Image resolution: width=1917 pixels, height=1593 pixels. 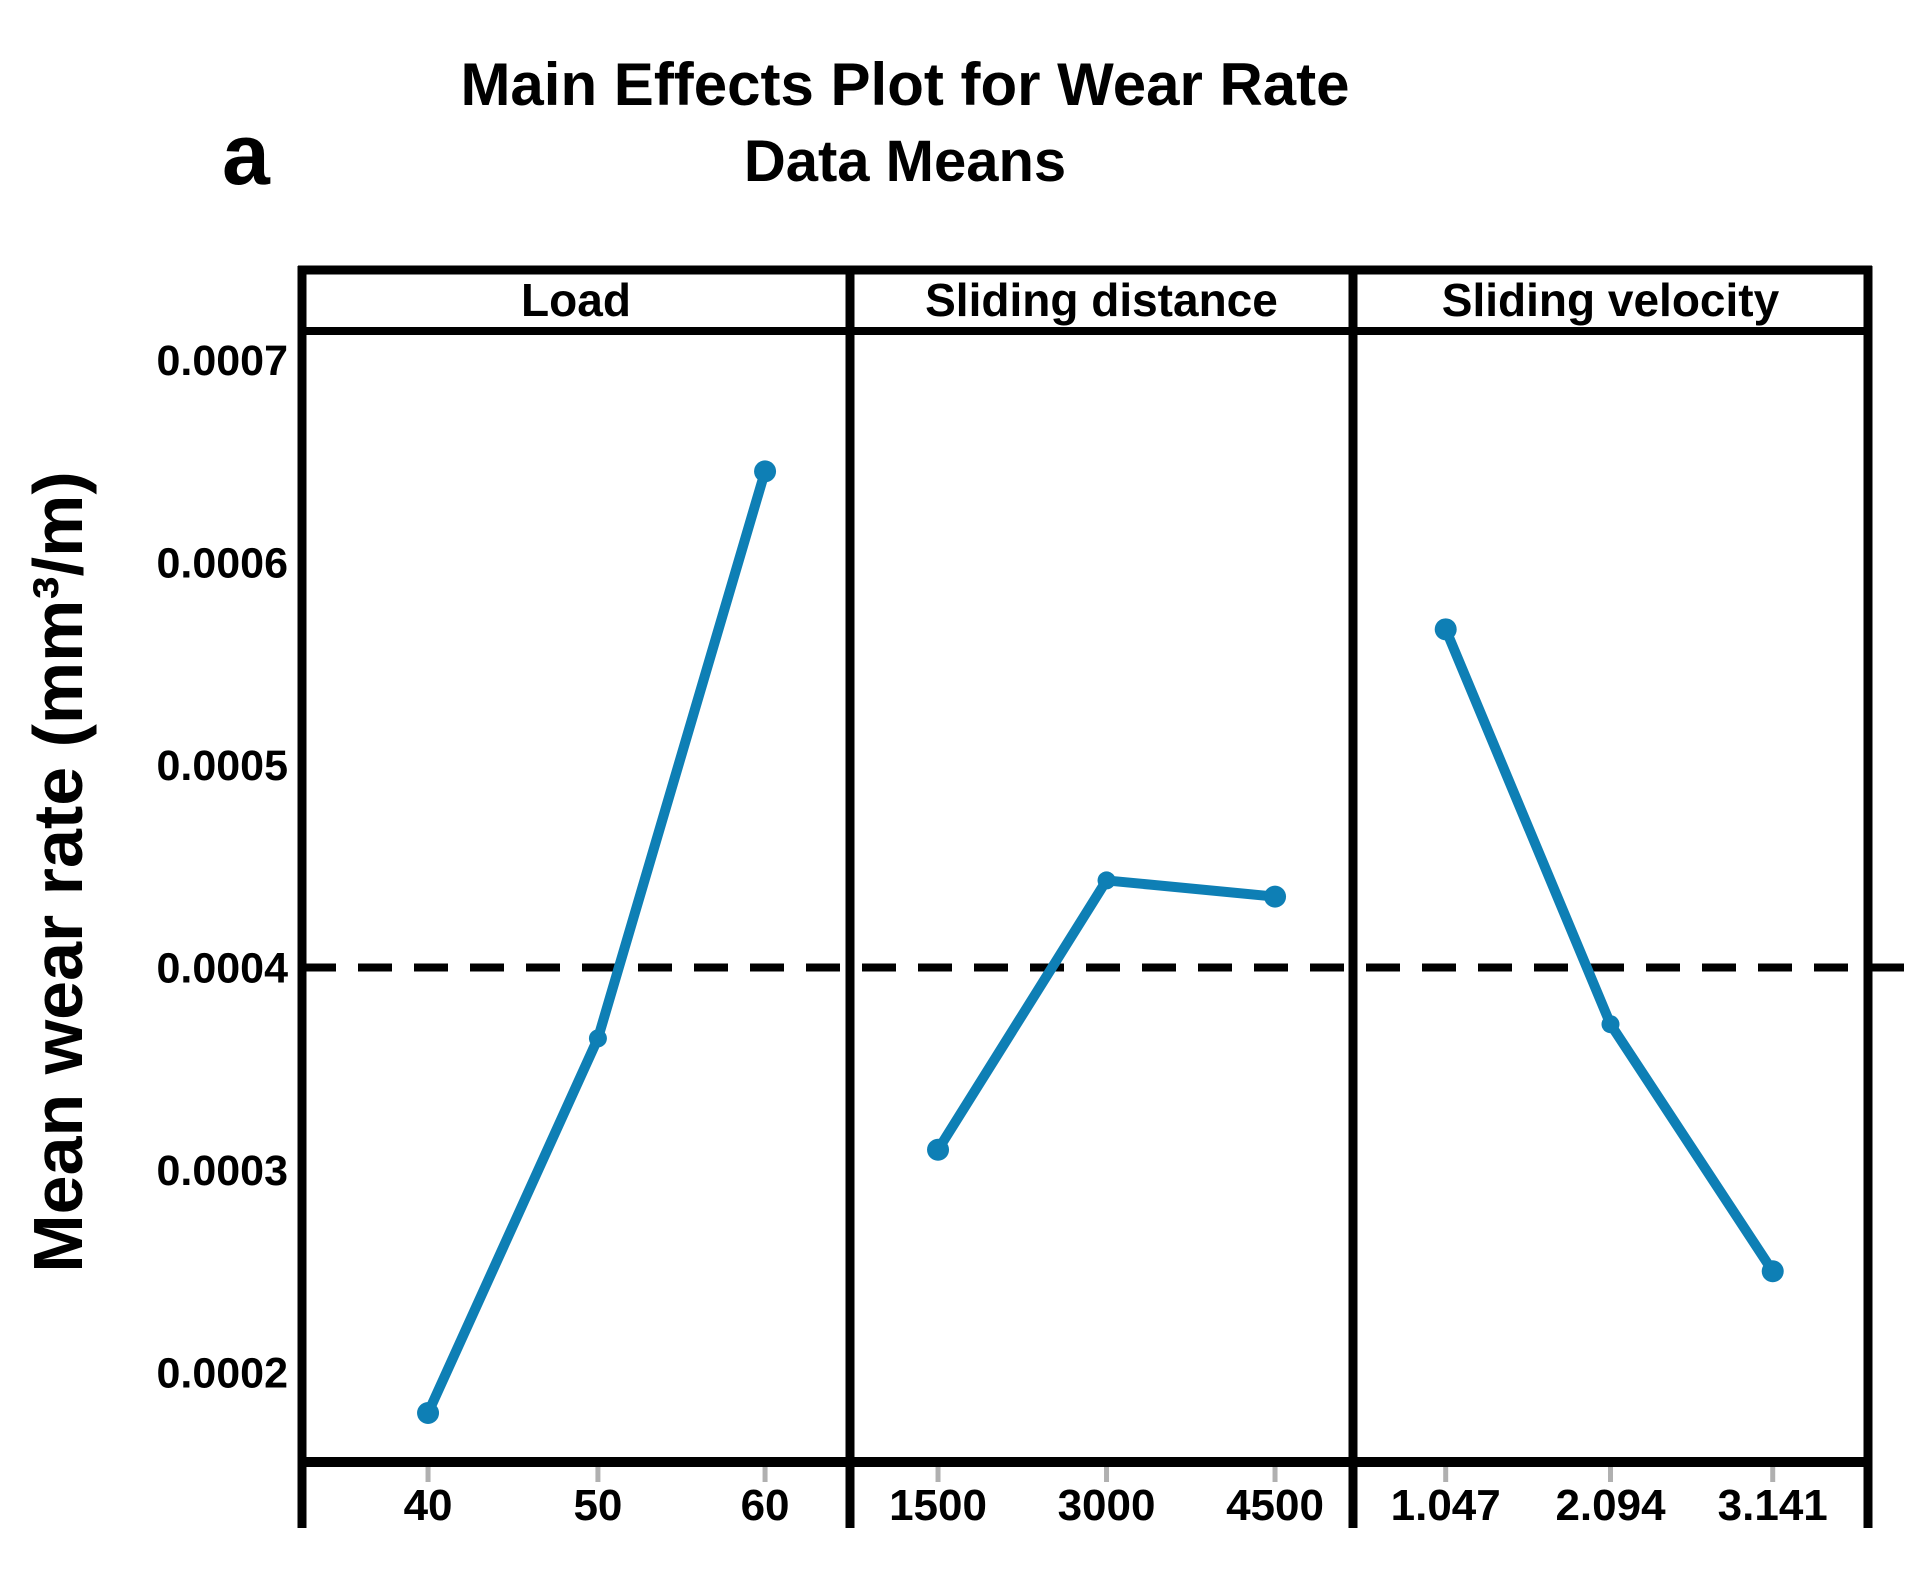 I want to click on y-tick-label: 0.0007, so click(x=222, y=361).